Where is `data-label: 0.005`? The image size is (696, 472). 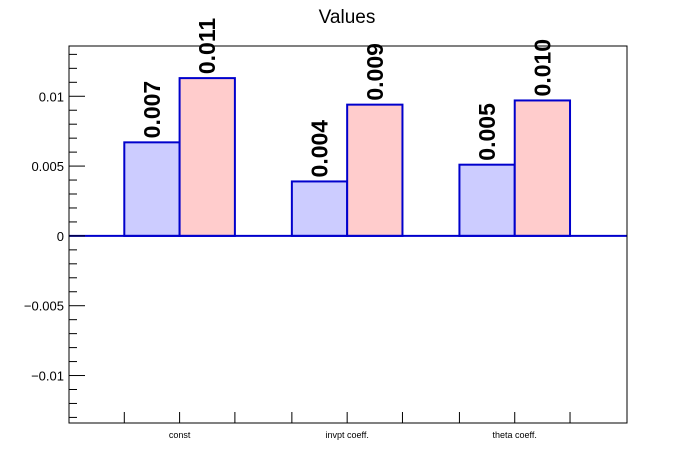 data-label: 0.005 is located at coordinates (487, 132).